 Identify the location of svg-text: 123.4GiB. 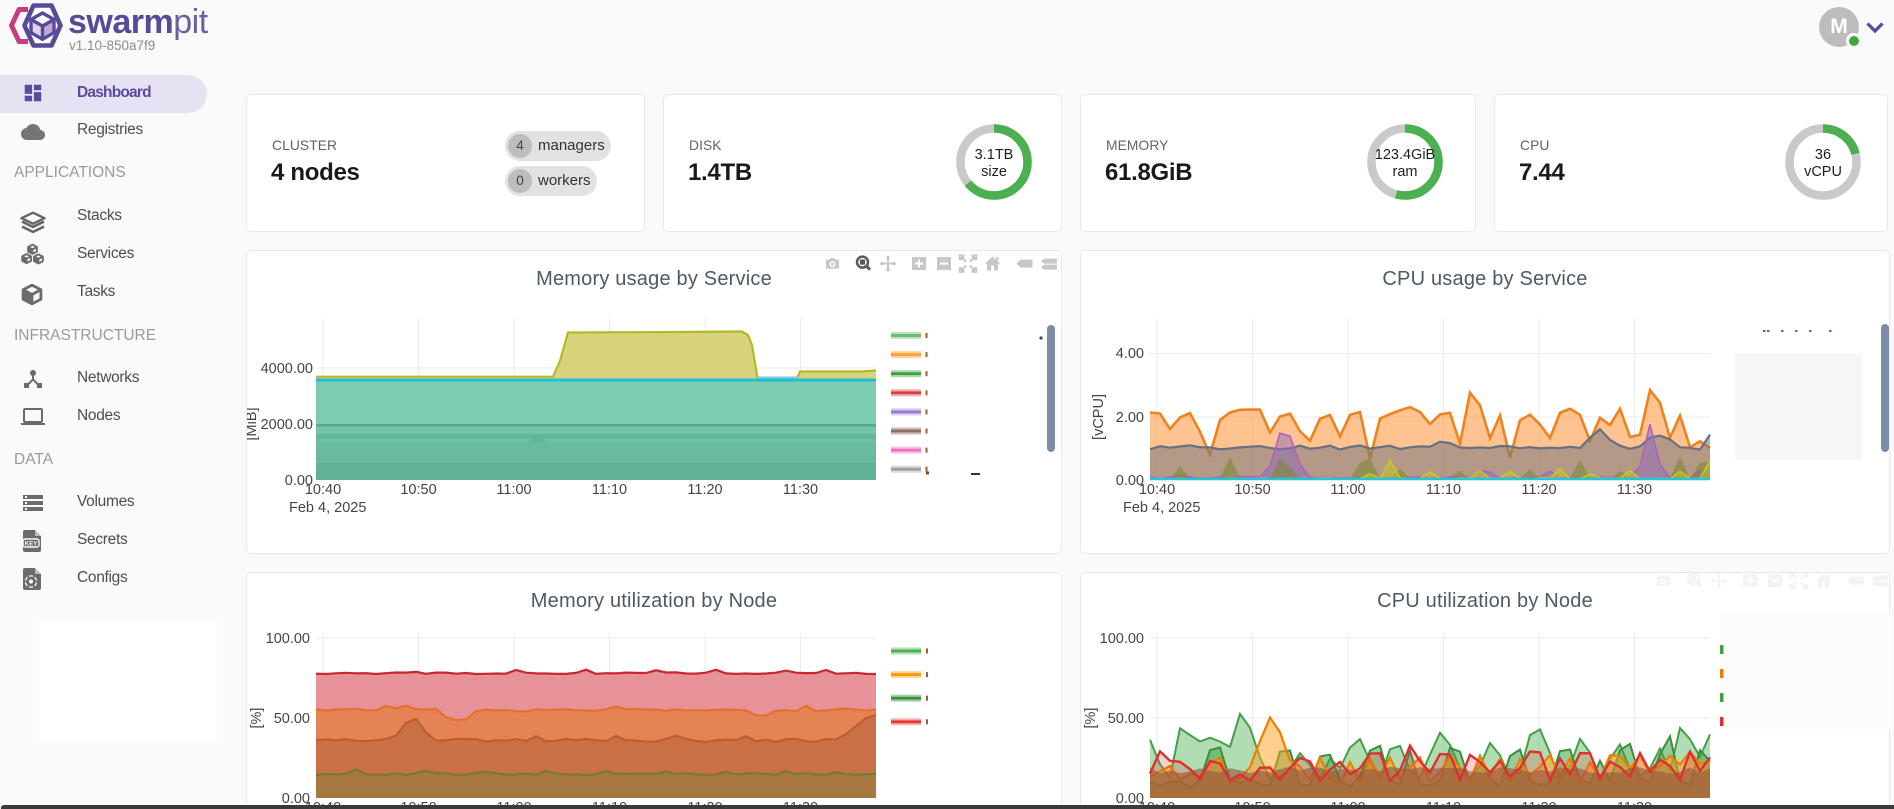
(1405, 155).